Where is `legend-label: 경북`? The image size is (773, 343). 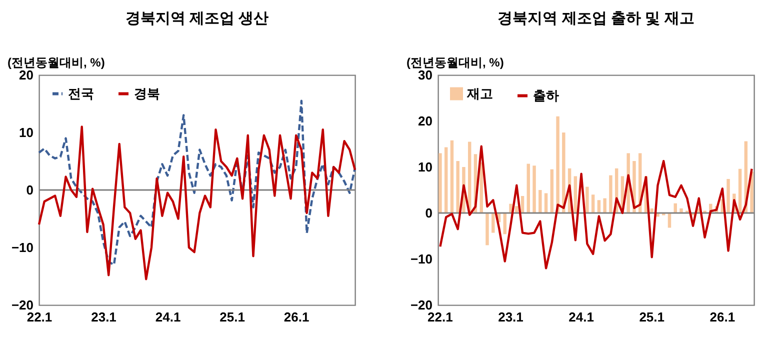 legend-label: 경북 is located at coordinates (147, 93).